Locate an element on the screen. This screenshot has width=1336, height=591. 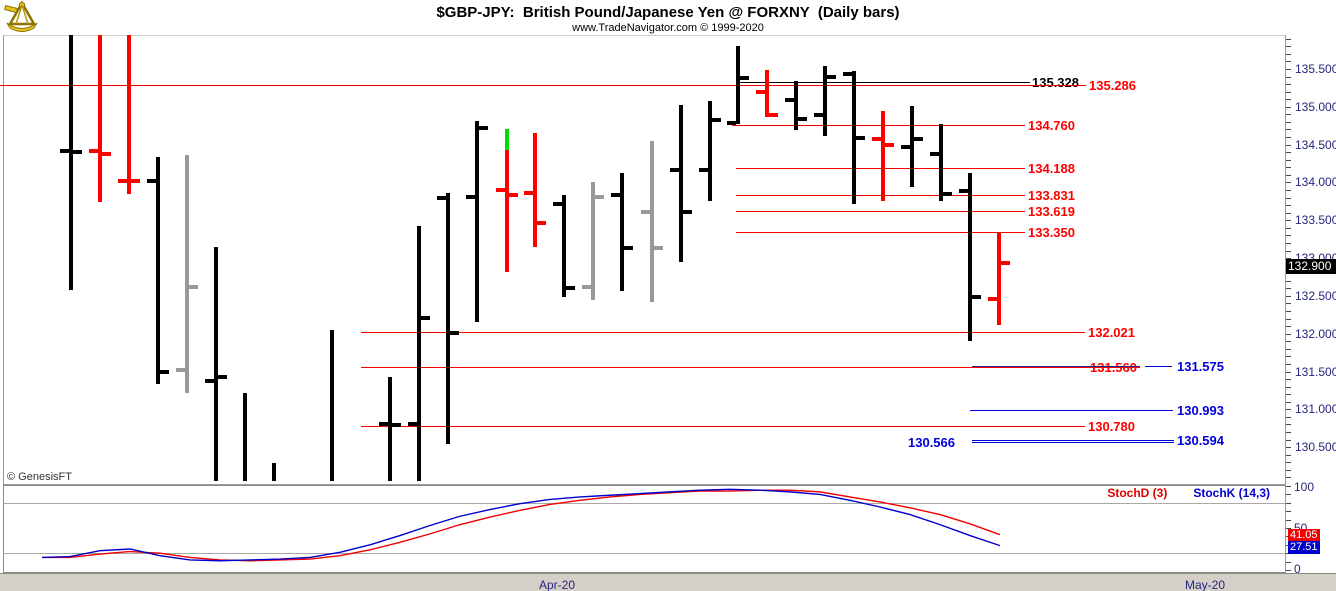
price-axis-label: 132.000 is located at coordinates (1315, 333).